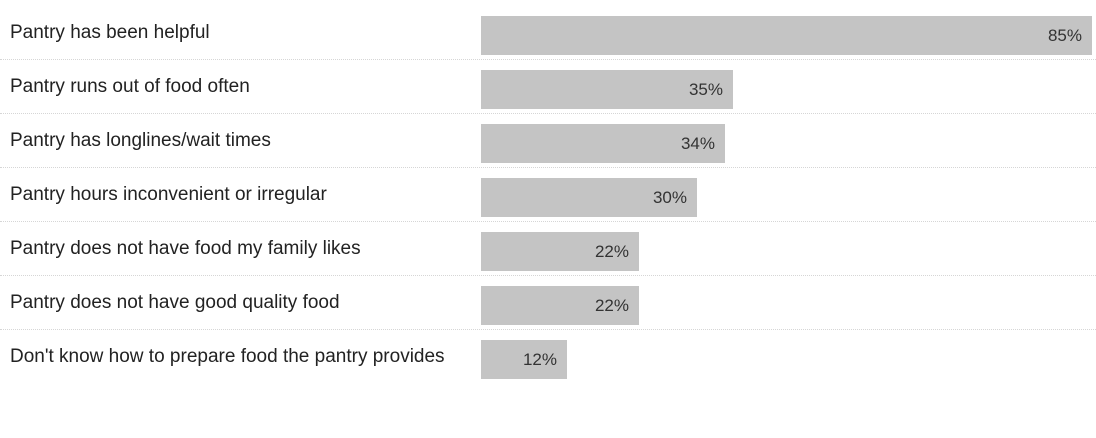  I want to click on value-label: 85%, so click(1064, 35).